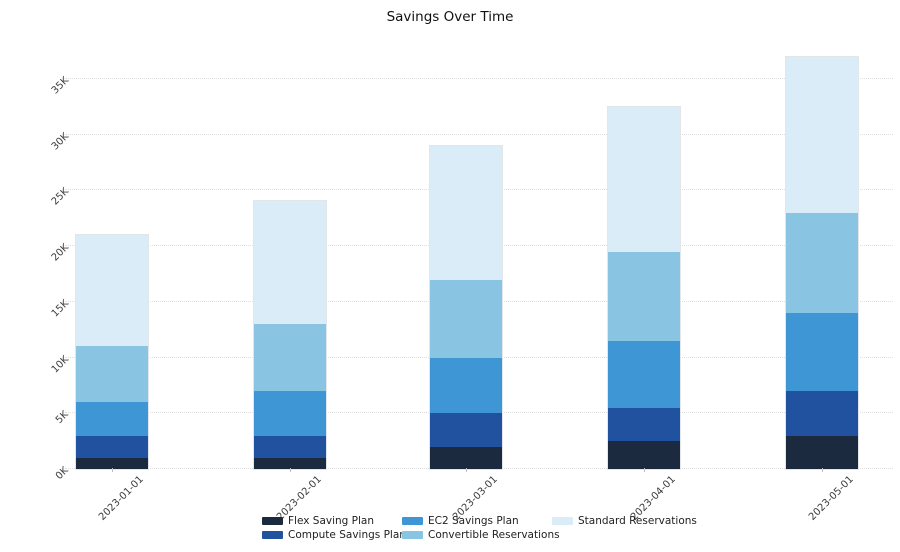 The image size is (900, 552). What do you see at coordinates (831, 498) in the screenshot?
I see `x-tick-label: 2023-05-01` at bounding box center [831, 498].